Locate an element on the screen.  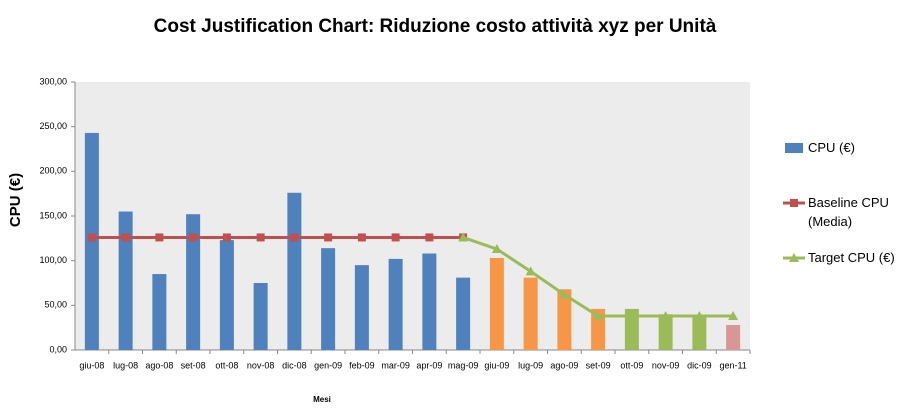
x-tick-label: ott-08 is located at coordinates (226, 365).